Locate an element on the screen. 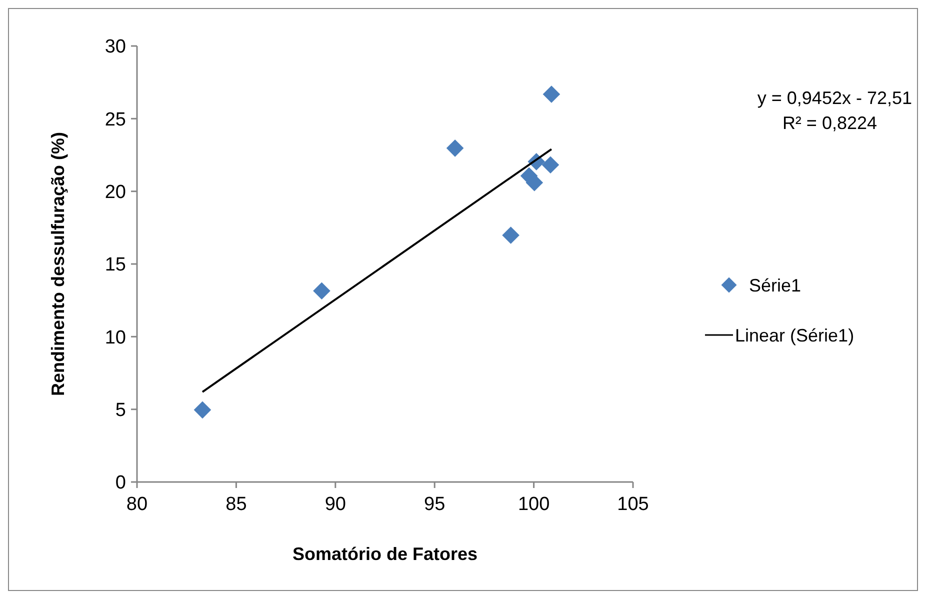 The height and width of the screenshot is (599, 926). x-tick-label: 90 is located at coordinates (335, 504).